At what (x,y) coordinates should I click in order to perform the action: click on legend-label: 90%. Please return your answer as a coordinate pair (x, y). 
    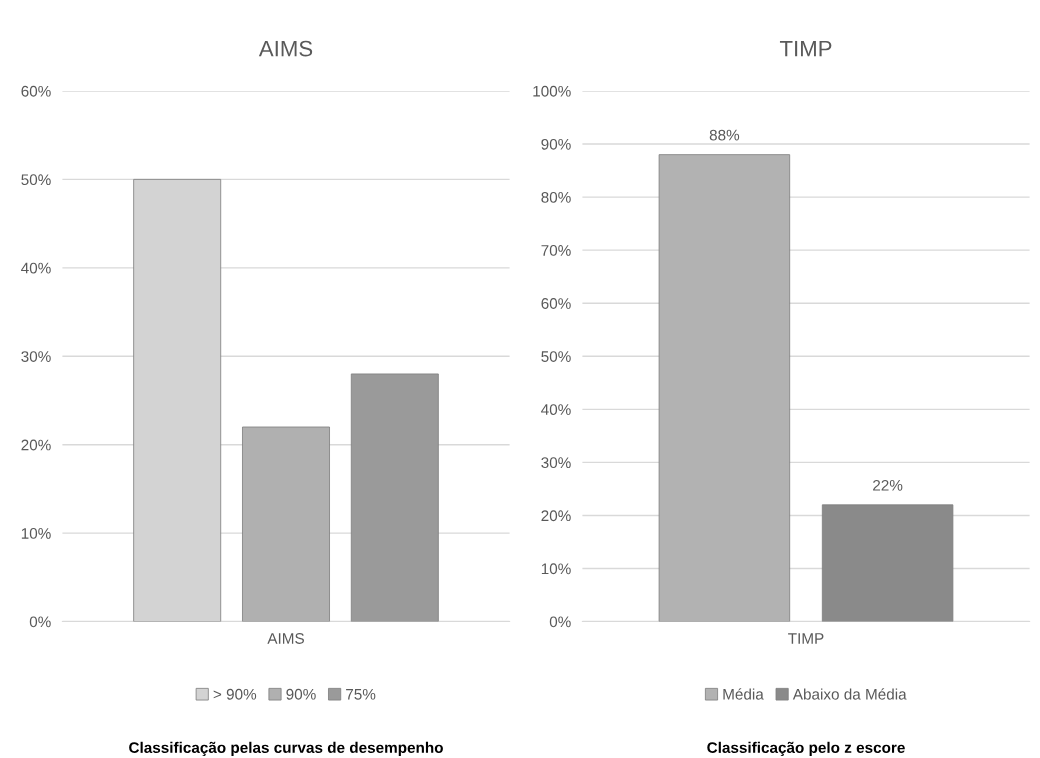
    Looking at the image, I should click on (301, 694).